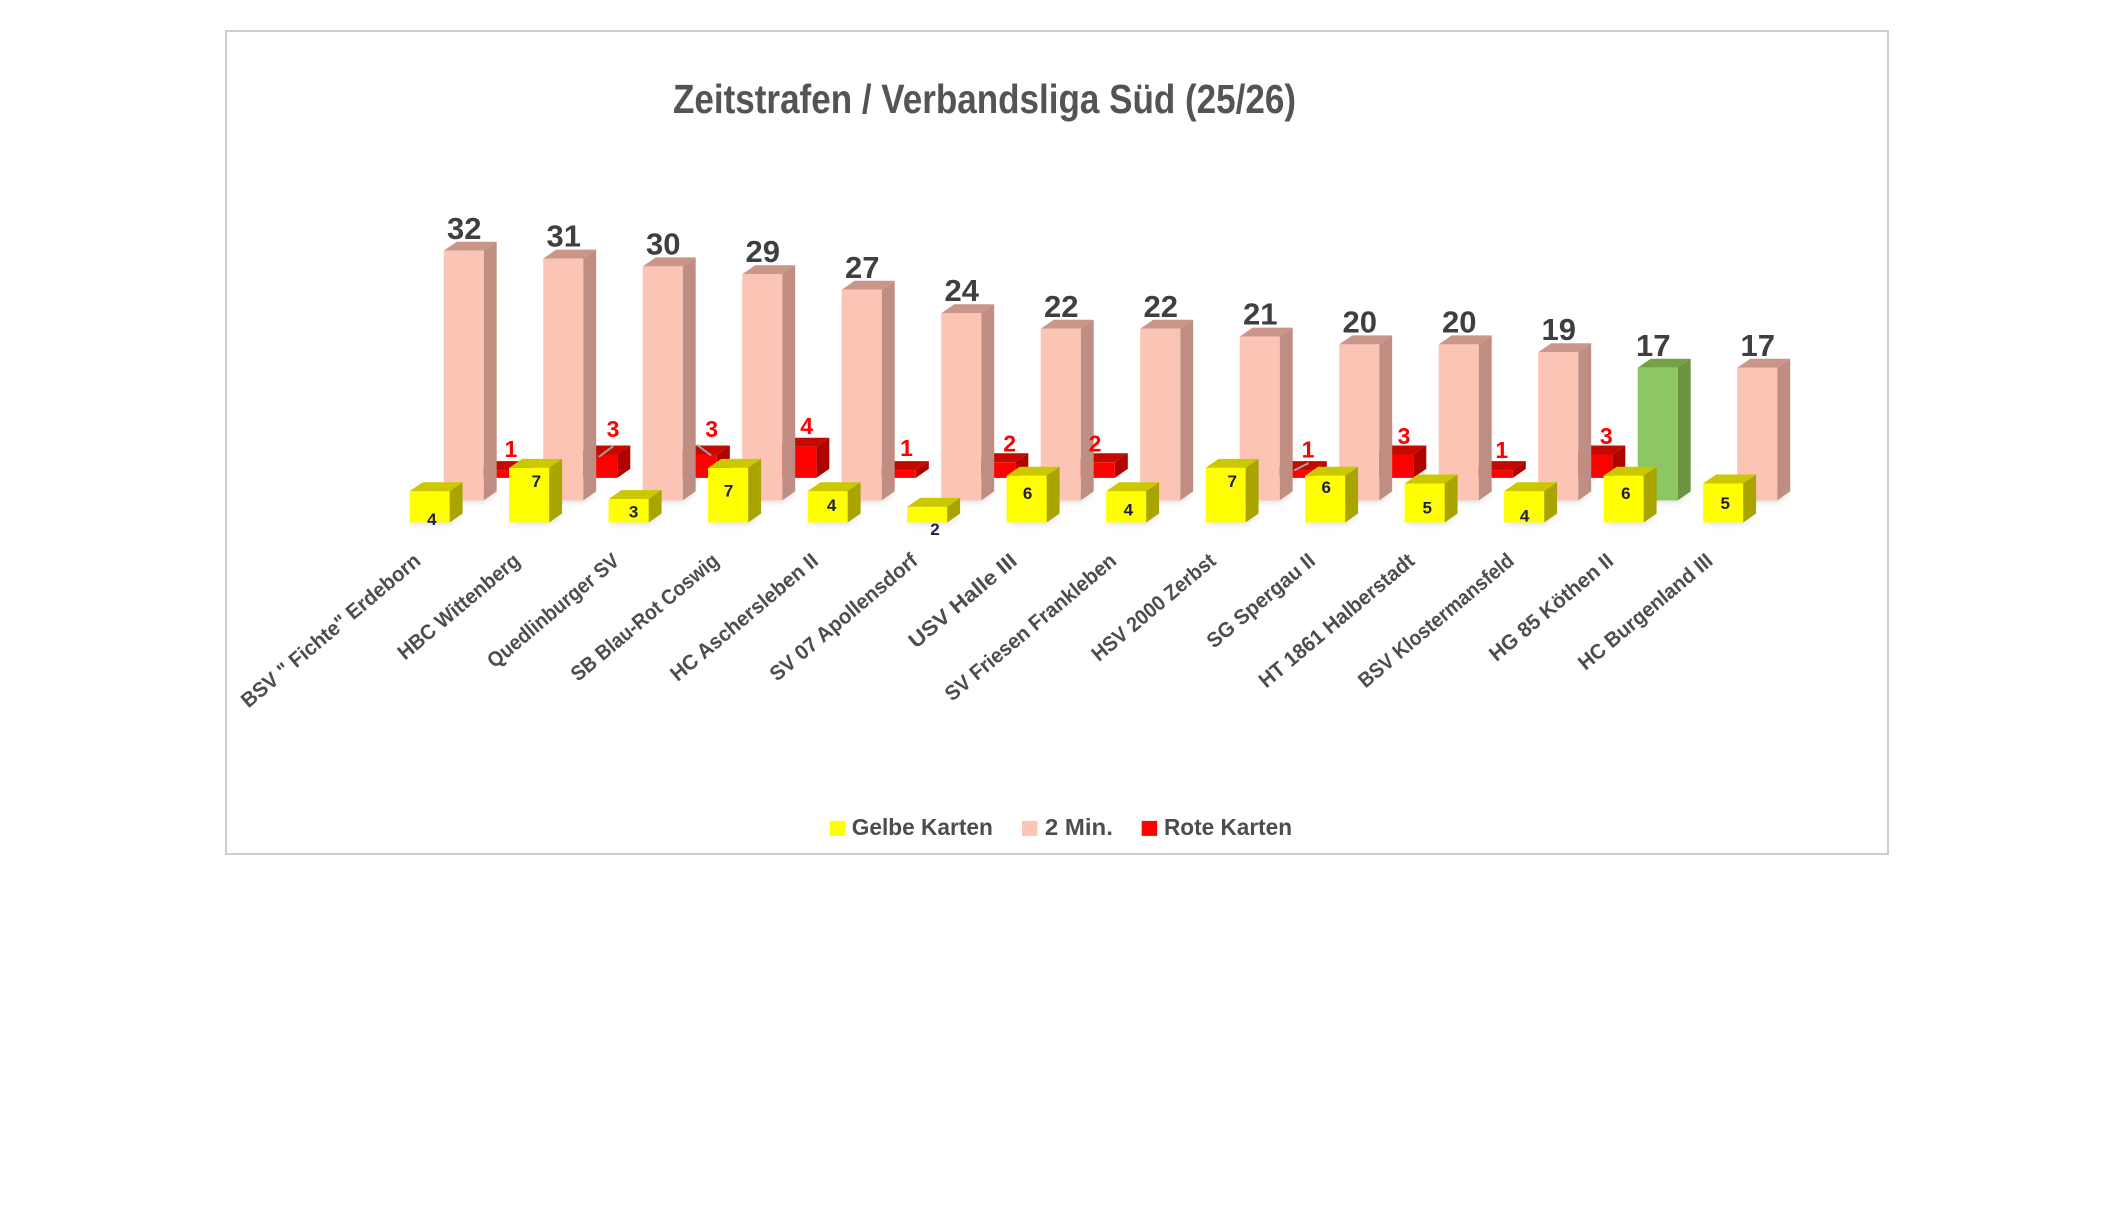 The image size is (2119, 1216). What do you see at coordinates (862, 267) in the screenshot?
I see `svg-text: 27` at bounding box center [862, 267].